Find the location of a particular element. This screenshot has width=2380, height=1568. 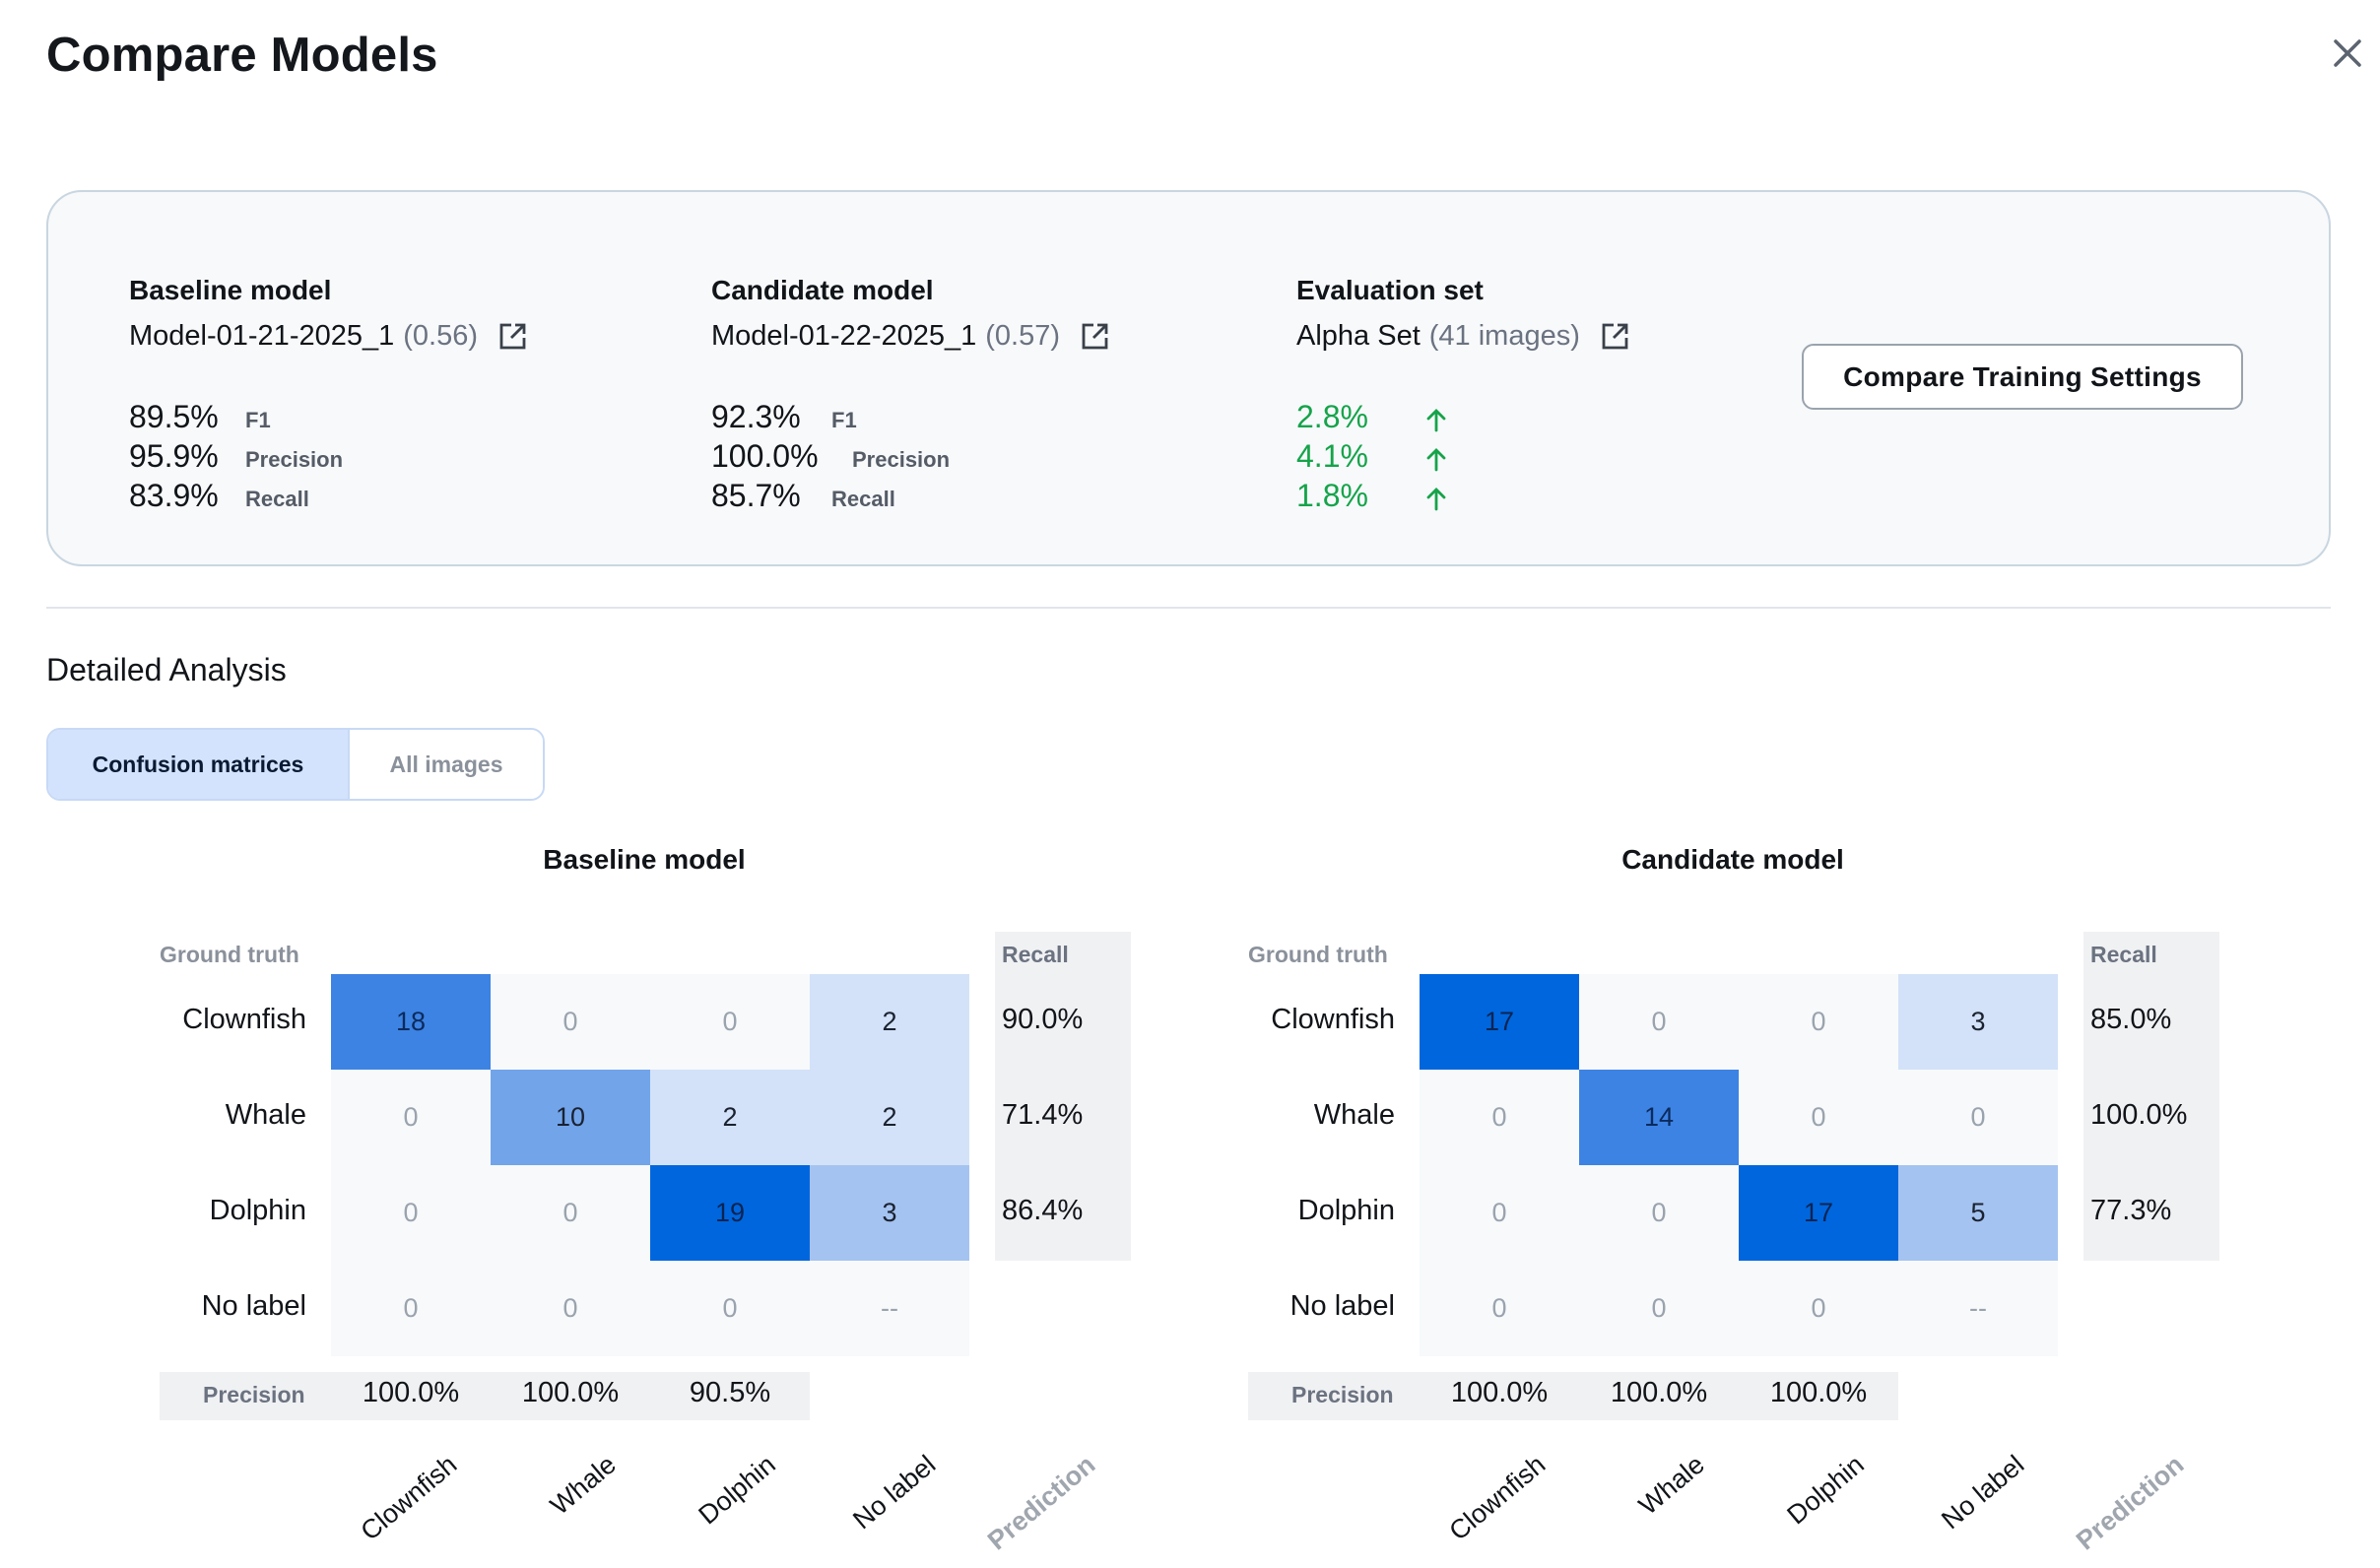

recall-value: 86.4% is located at coordinates (1043, 1211).